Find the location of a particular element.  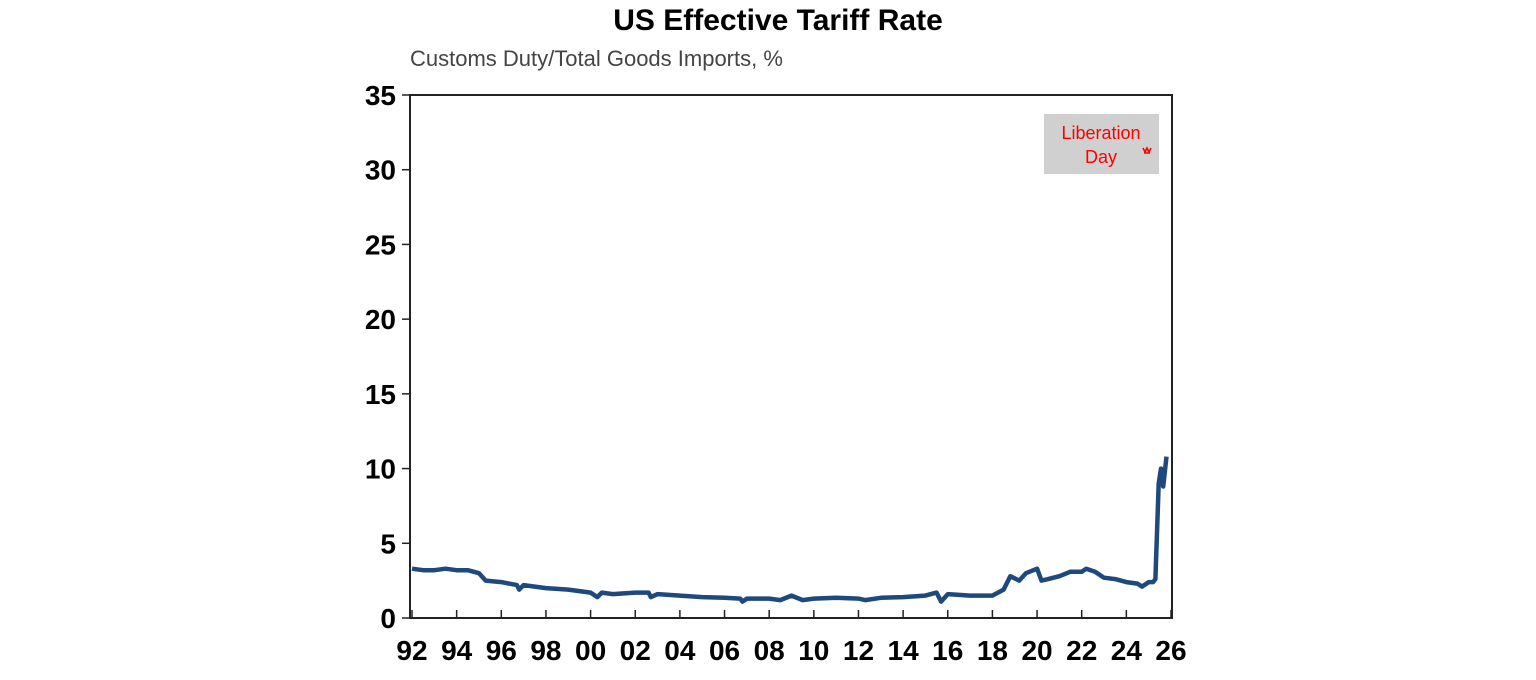

y-tick-label: 0 is located at coordinates (388, 618).